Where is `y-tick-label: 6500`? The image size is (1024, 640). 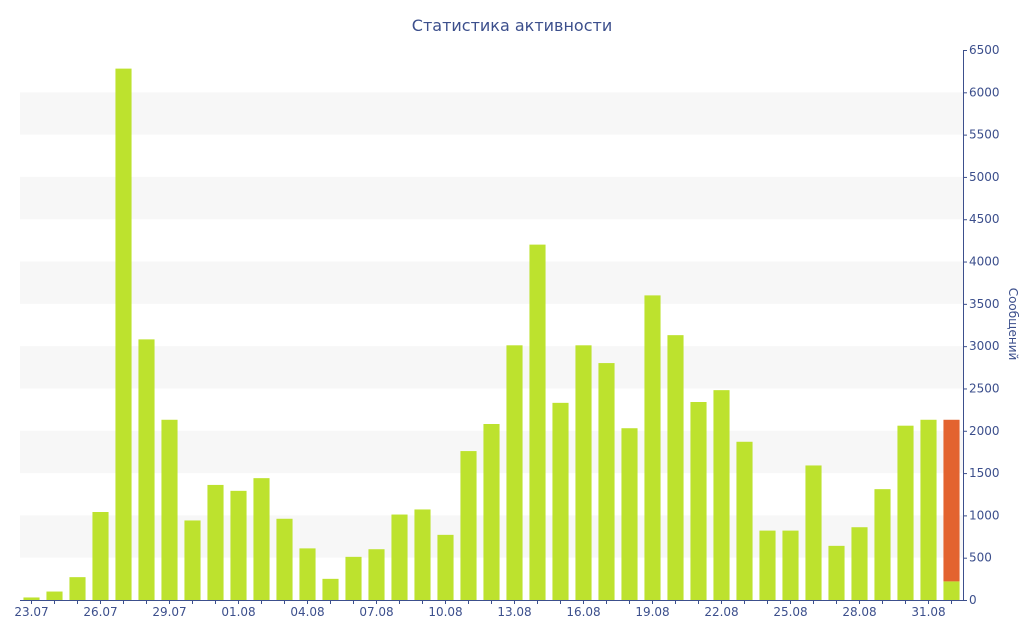
y-tick-label: 6500 is located at coordinates (984, 50).